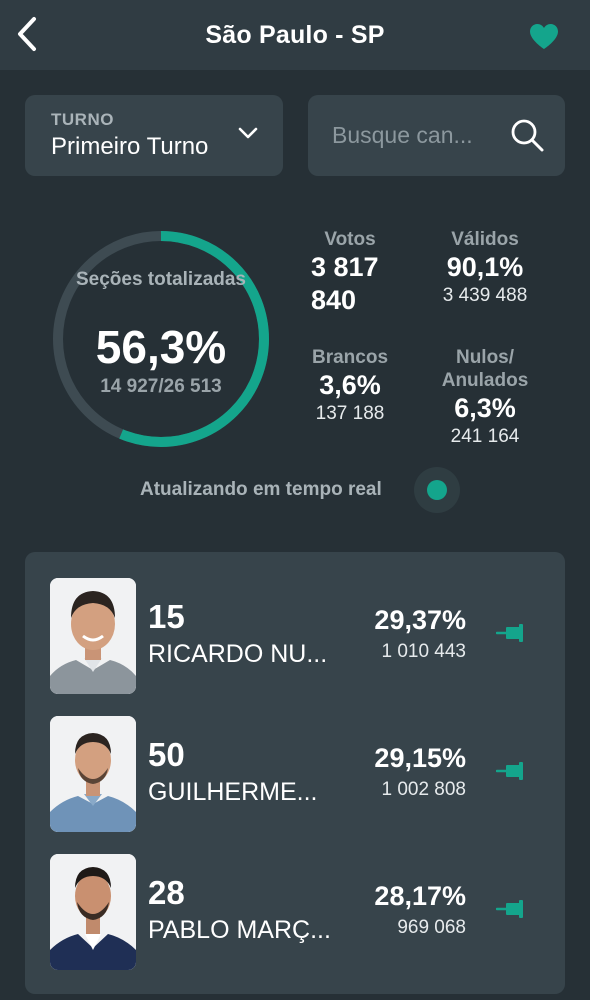 Image resolution: width=590 pixels, height=1000 pixels. What do you see at coordinates (161, 386) in the screenshot?
I see `sections-count: 14 927/26 513` at bounding box center [161, 386].